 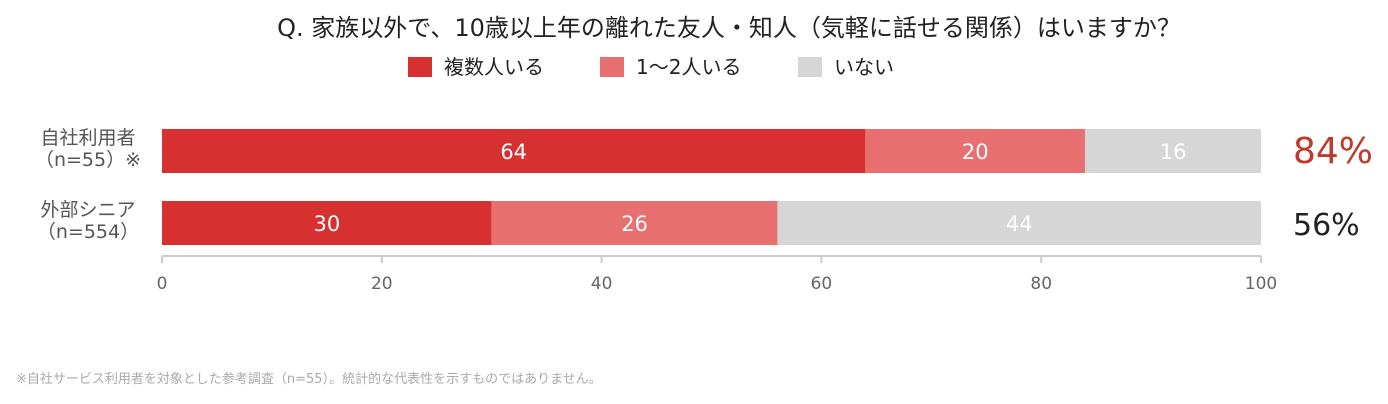 What do you see at coordinates (88, 160) in the screenshot?
I see `category-label: （n=55）※` at bounding box center [88, 160].